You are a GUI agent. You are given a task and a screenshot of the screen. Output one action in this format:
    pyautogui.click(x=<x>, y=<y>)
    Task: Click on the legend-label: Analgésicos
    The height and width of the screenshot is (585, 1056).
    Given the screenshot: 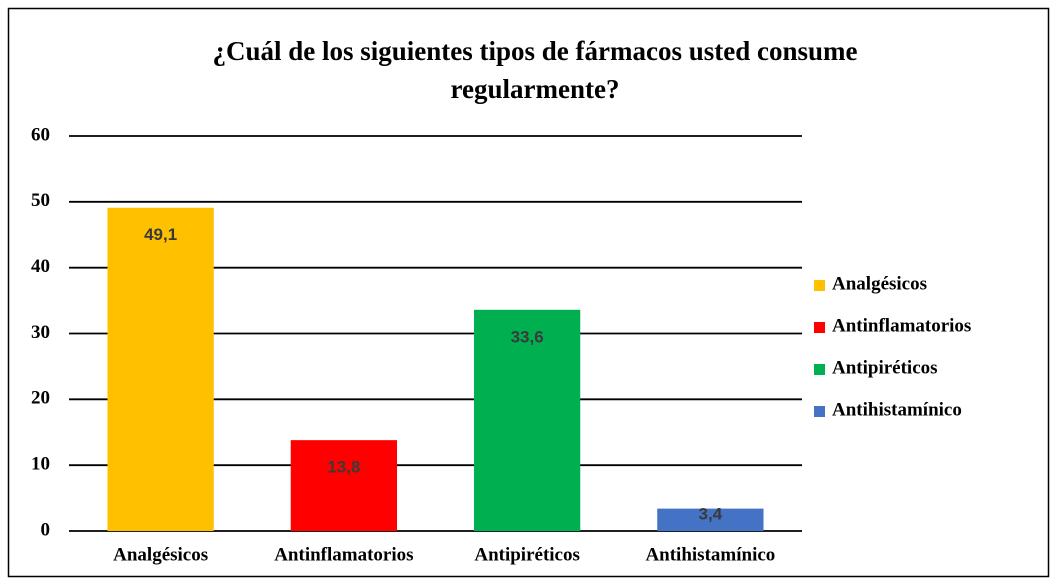 What is the action you would take?
    pyautogui.click(x=879, y=283)
    